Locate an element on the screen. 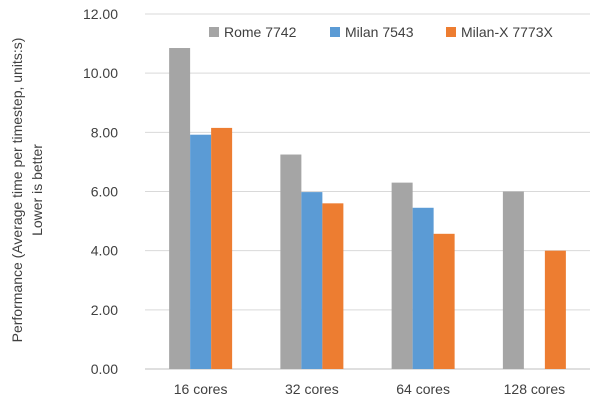 The image size is (600, 410). y-tick-label: 6.00 is located at coordinates (104, 192).